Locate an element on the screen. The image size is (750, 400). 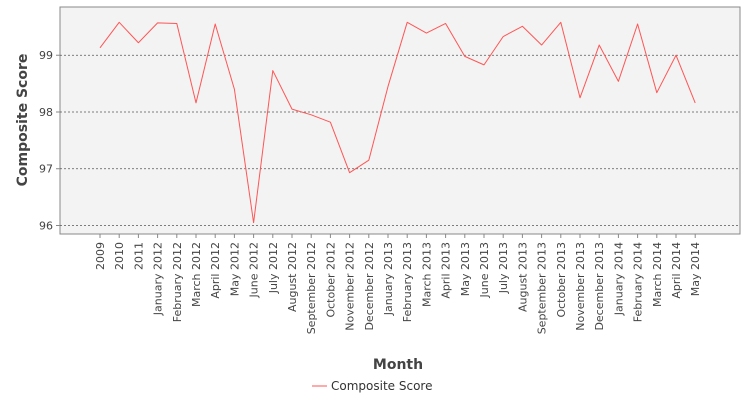
x-tick-label: July 2012 is located at coordinates (273, 268).